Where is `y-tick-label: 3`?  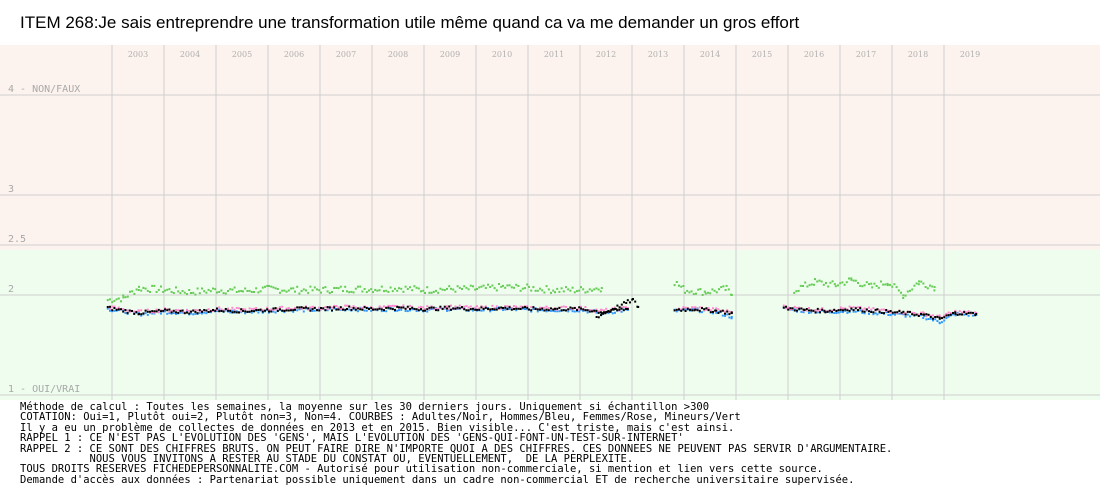
y-tick-label: 3 is located at coordinates (11, 189).